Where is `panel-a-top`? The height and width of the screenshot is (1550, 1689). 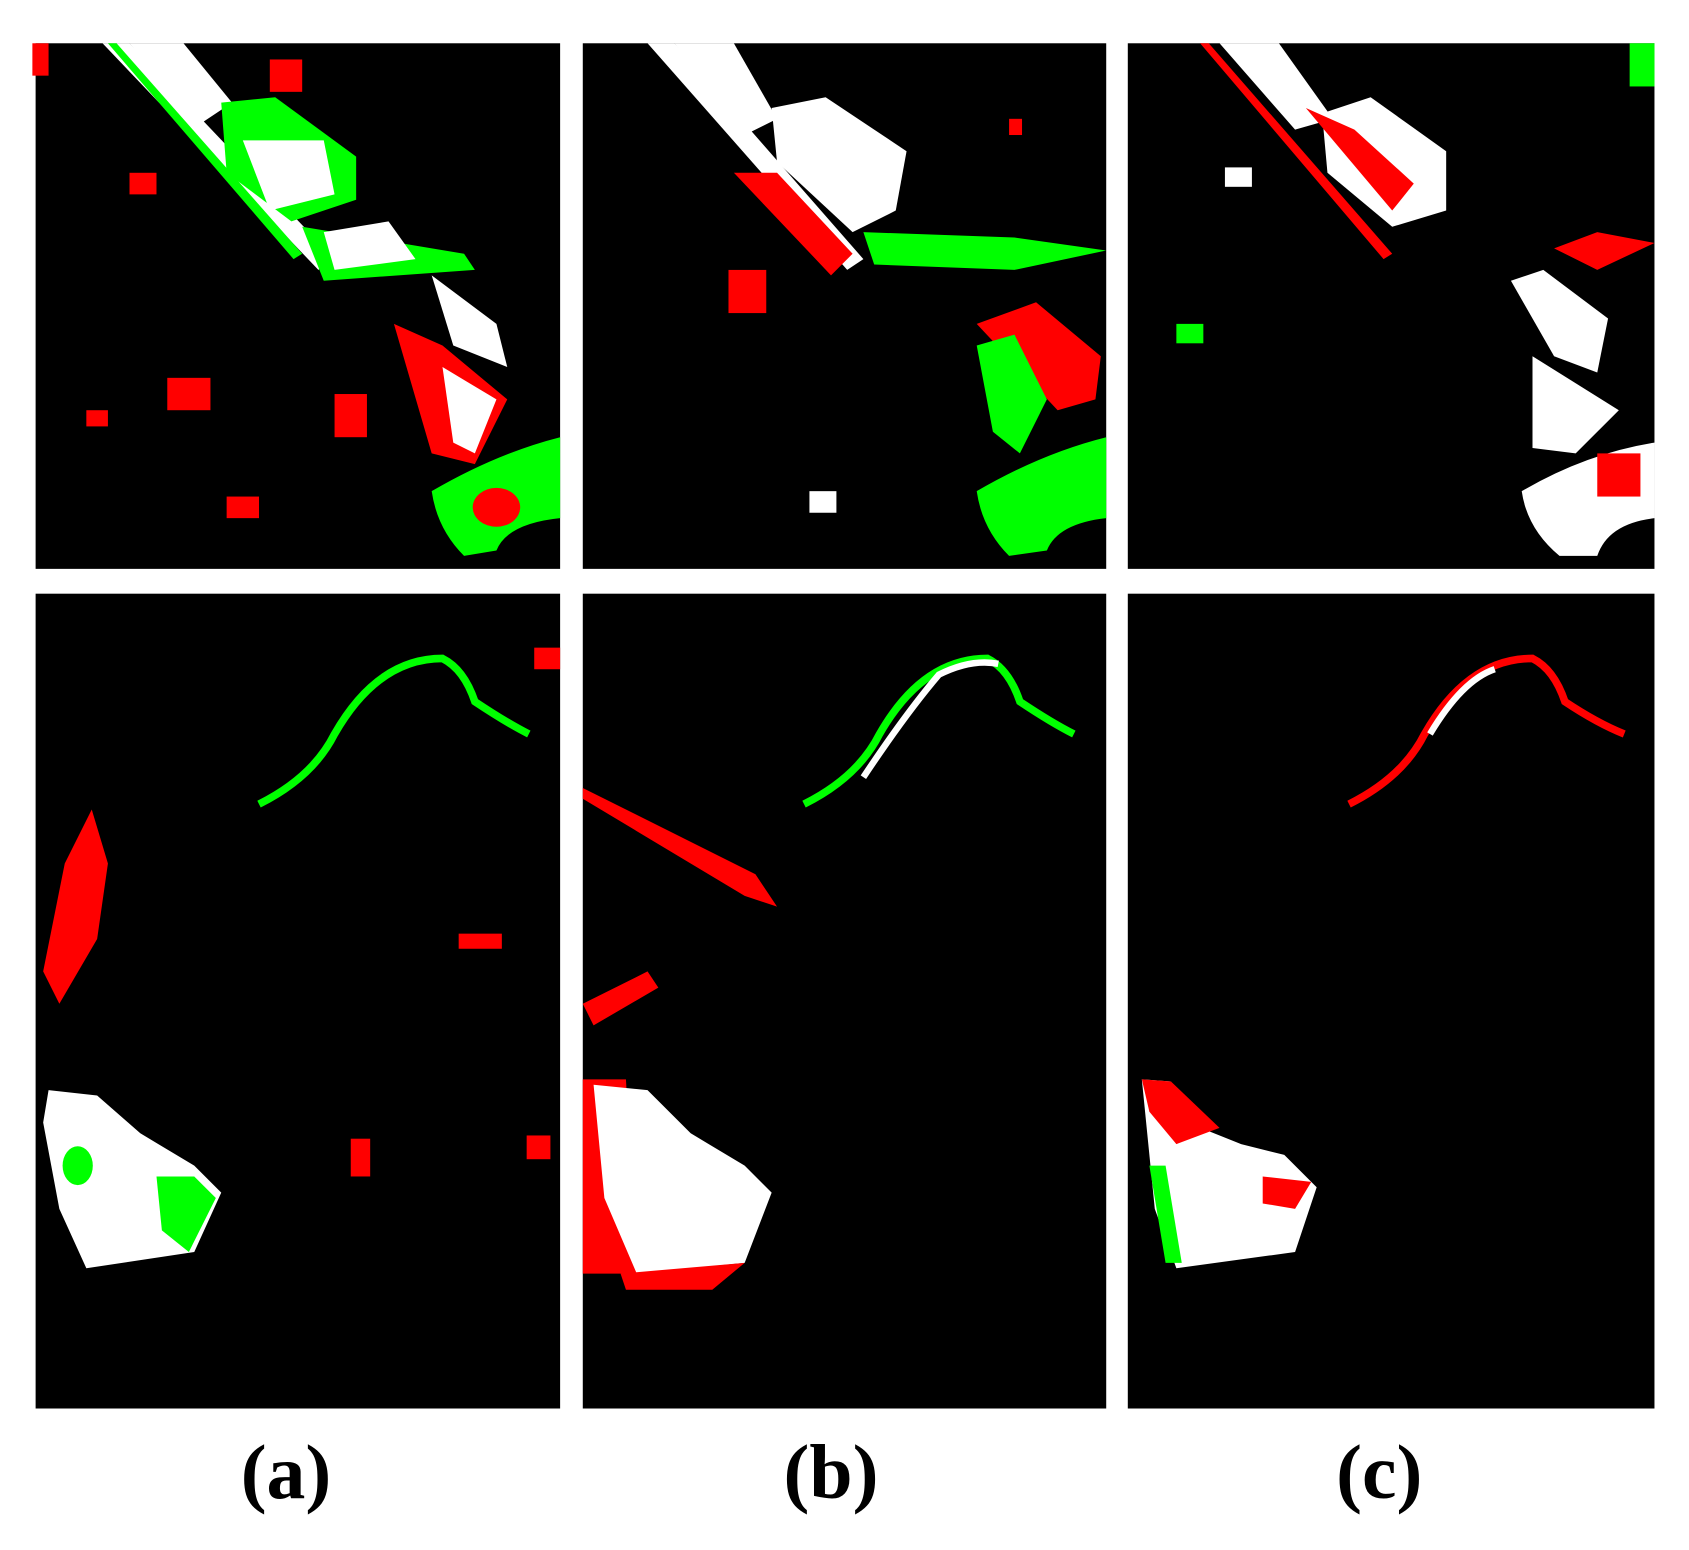
panel-a-top is located at coordinates (296, 306).